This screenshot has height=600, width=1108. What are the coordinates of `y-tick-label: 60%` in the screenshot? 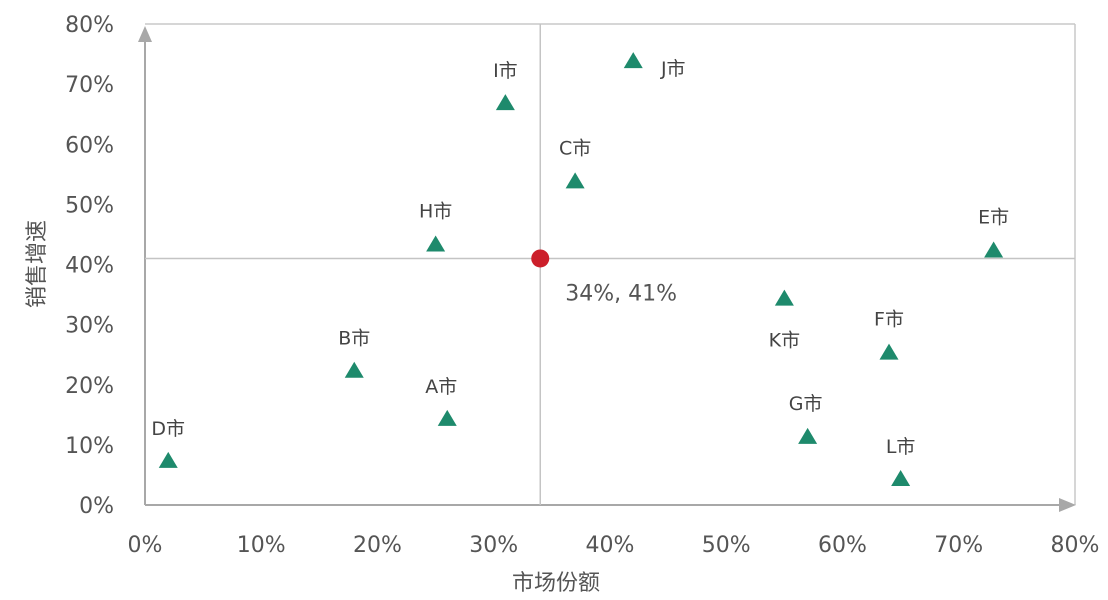 It's located at (89, 145).